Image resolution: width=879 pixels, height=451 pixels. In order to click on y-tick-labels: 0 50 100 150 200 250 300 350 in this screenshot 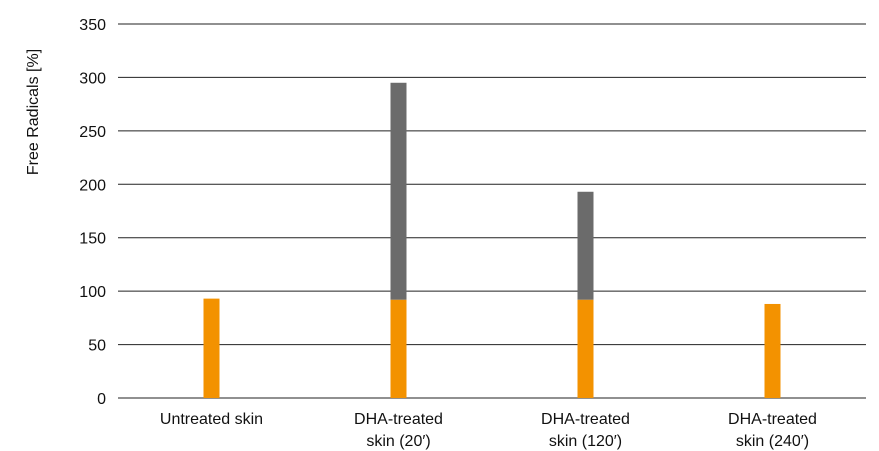, I will do `click(92, 212)`.